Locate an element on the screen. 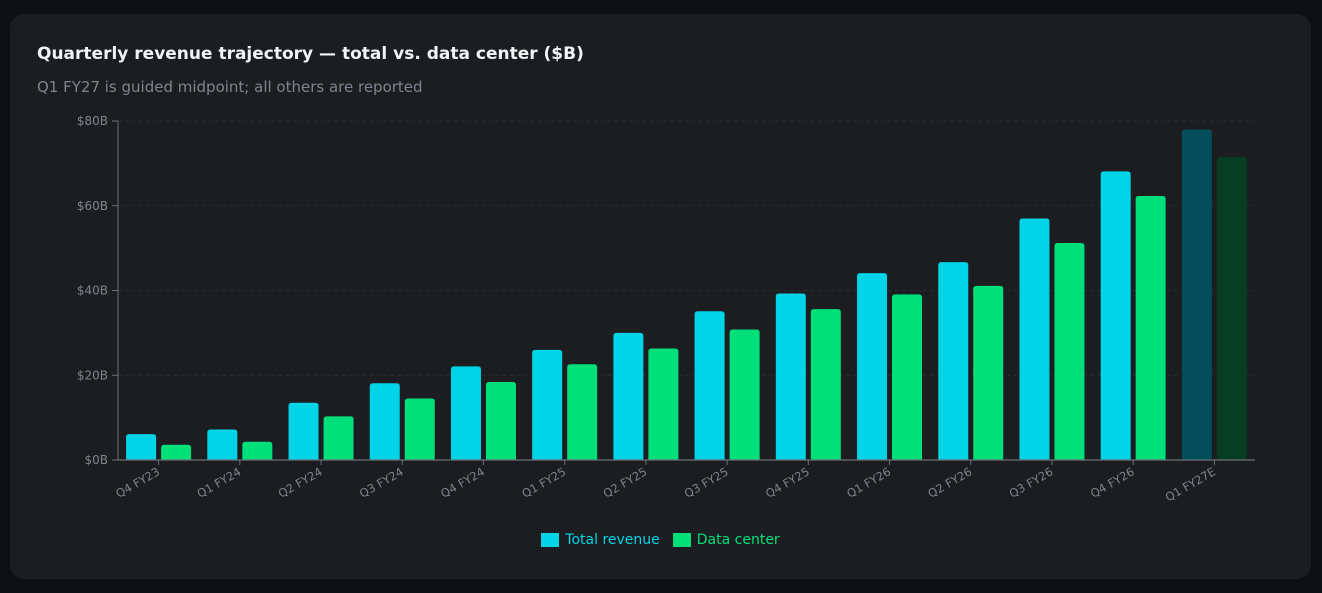 The width and height of the screenshot is (1322, 593). x-tick-label: Q1 FY26 is located at coordinates (868, 482).